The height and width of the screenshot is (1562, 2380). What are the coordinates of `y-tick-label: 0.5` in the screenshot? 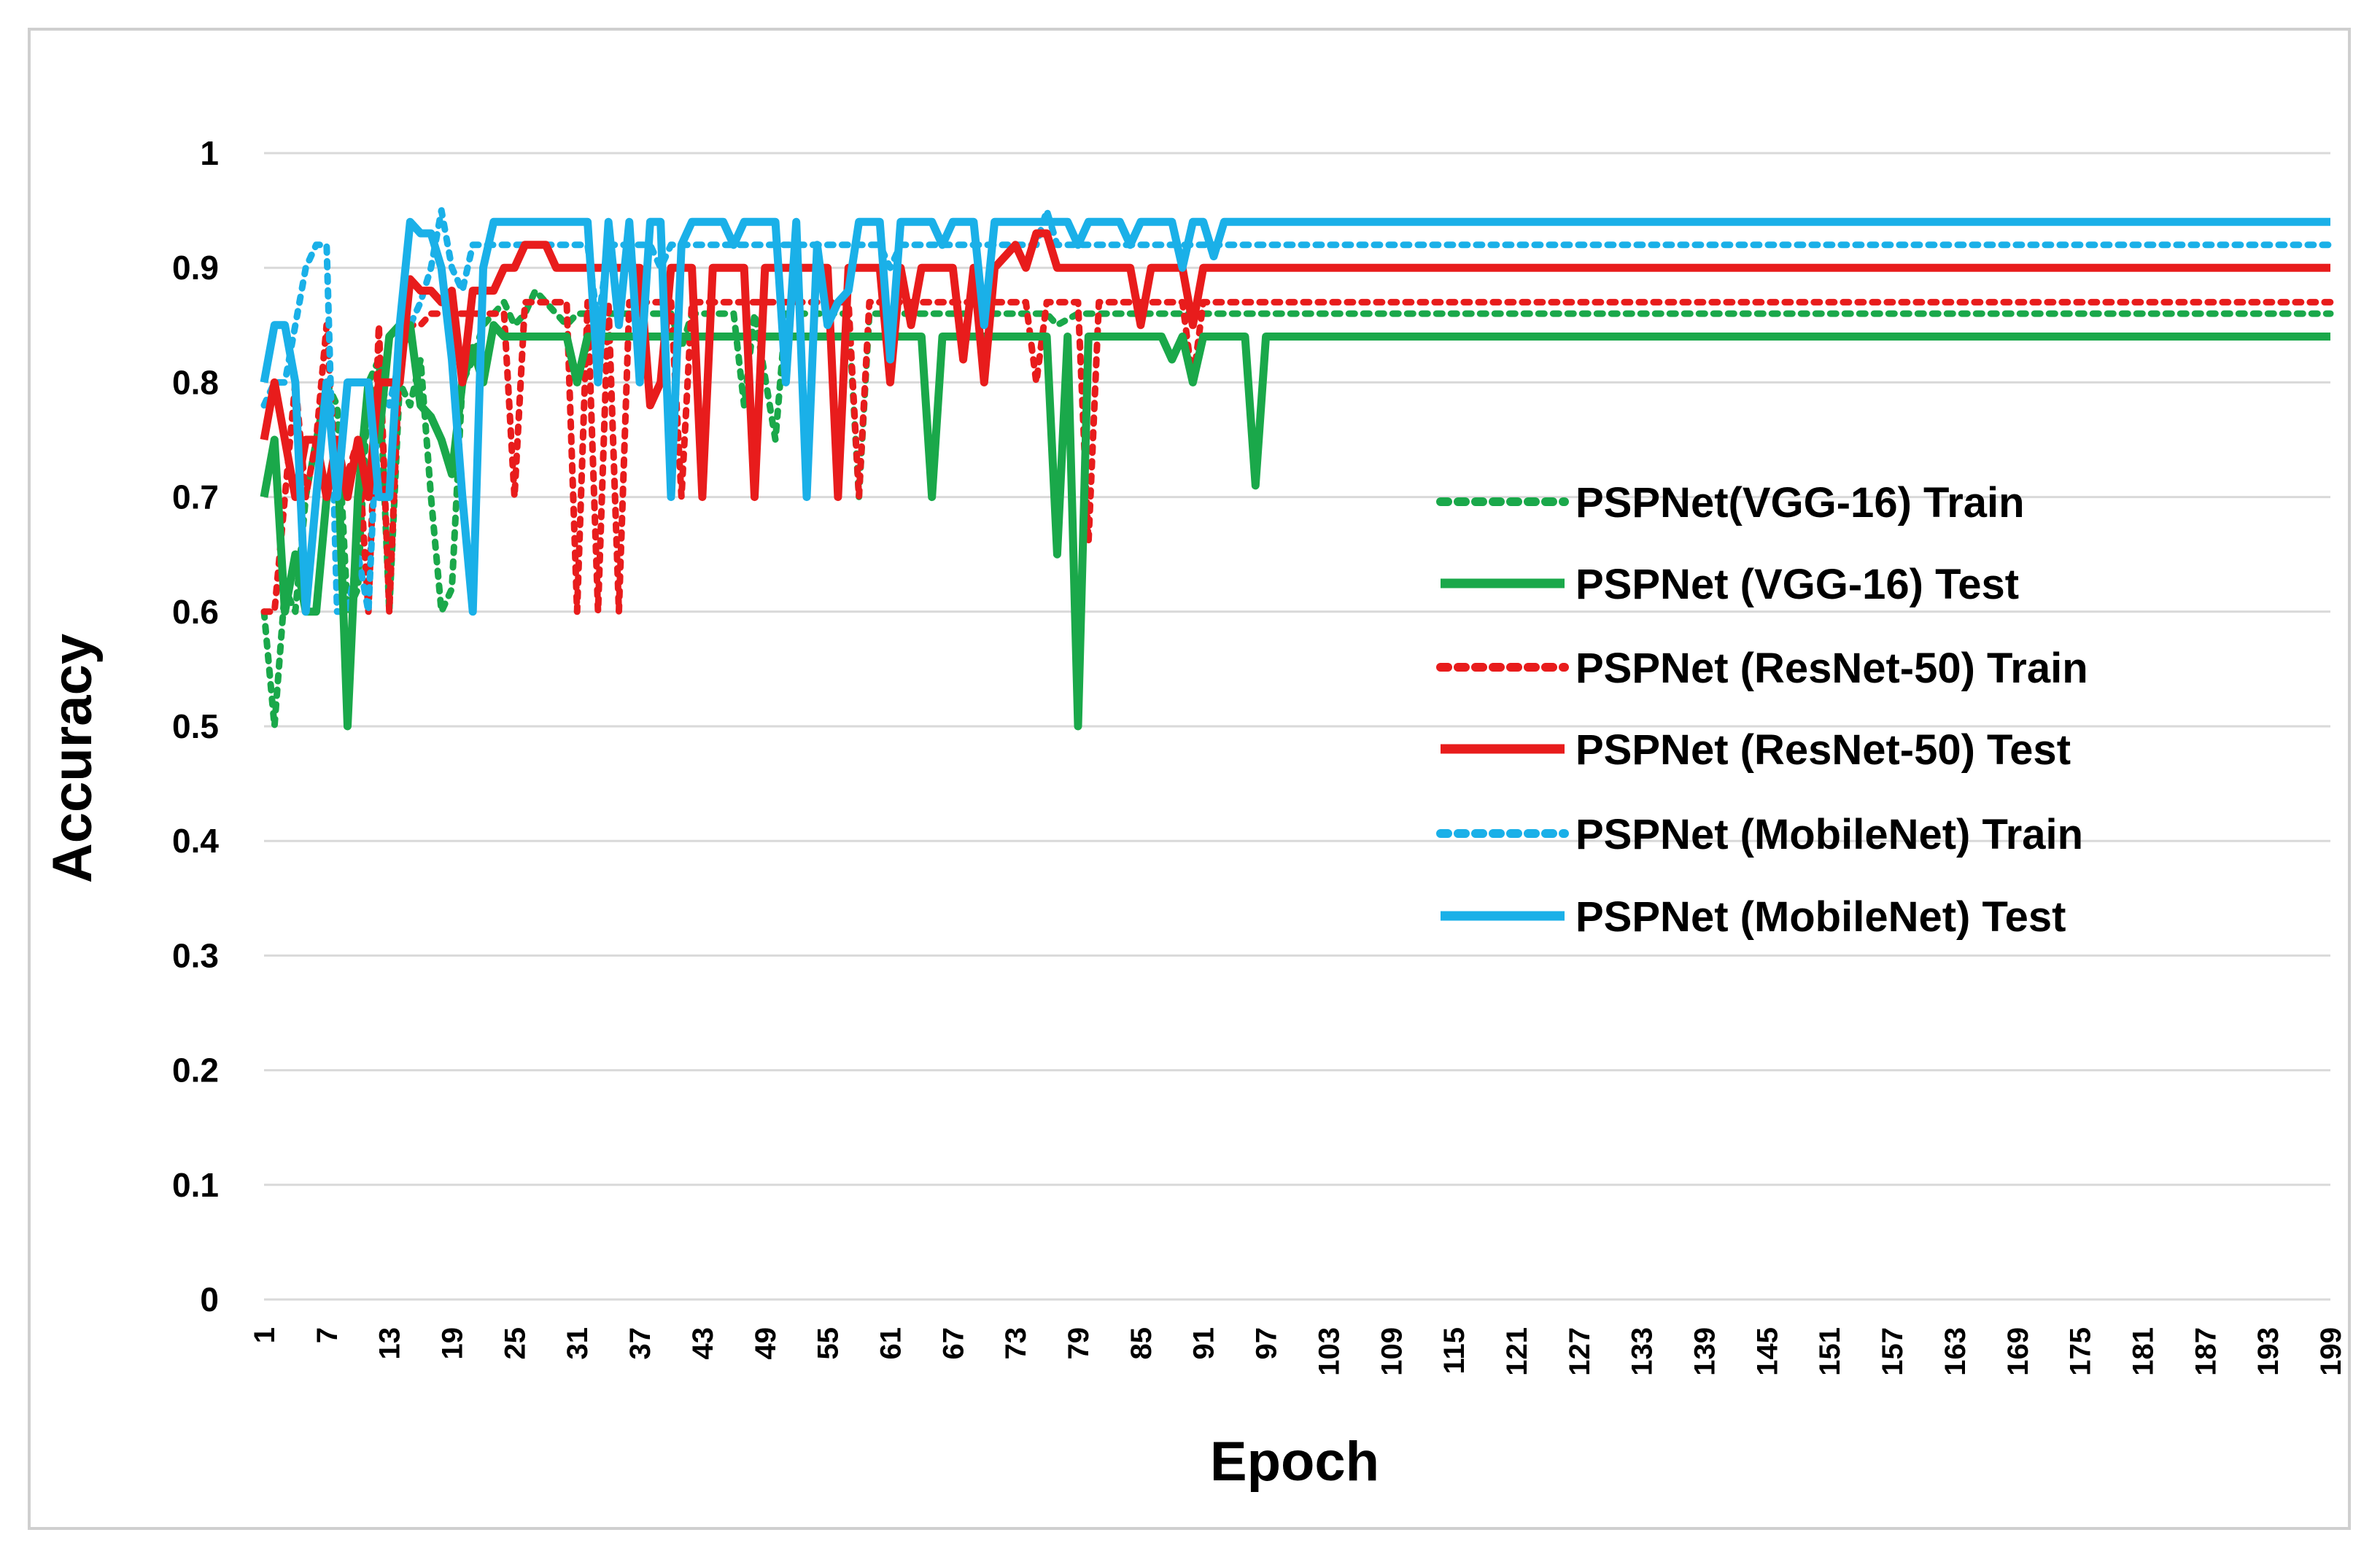 It's located at (195, 726).